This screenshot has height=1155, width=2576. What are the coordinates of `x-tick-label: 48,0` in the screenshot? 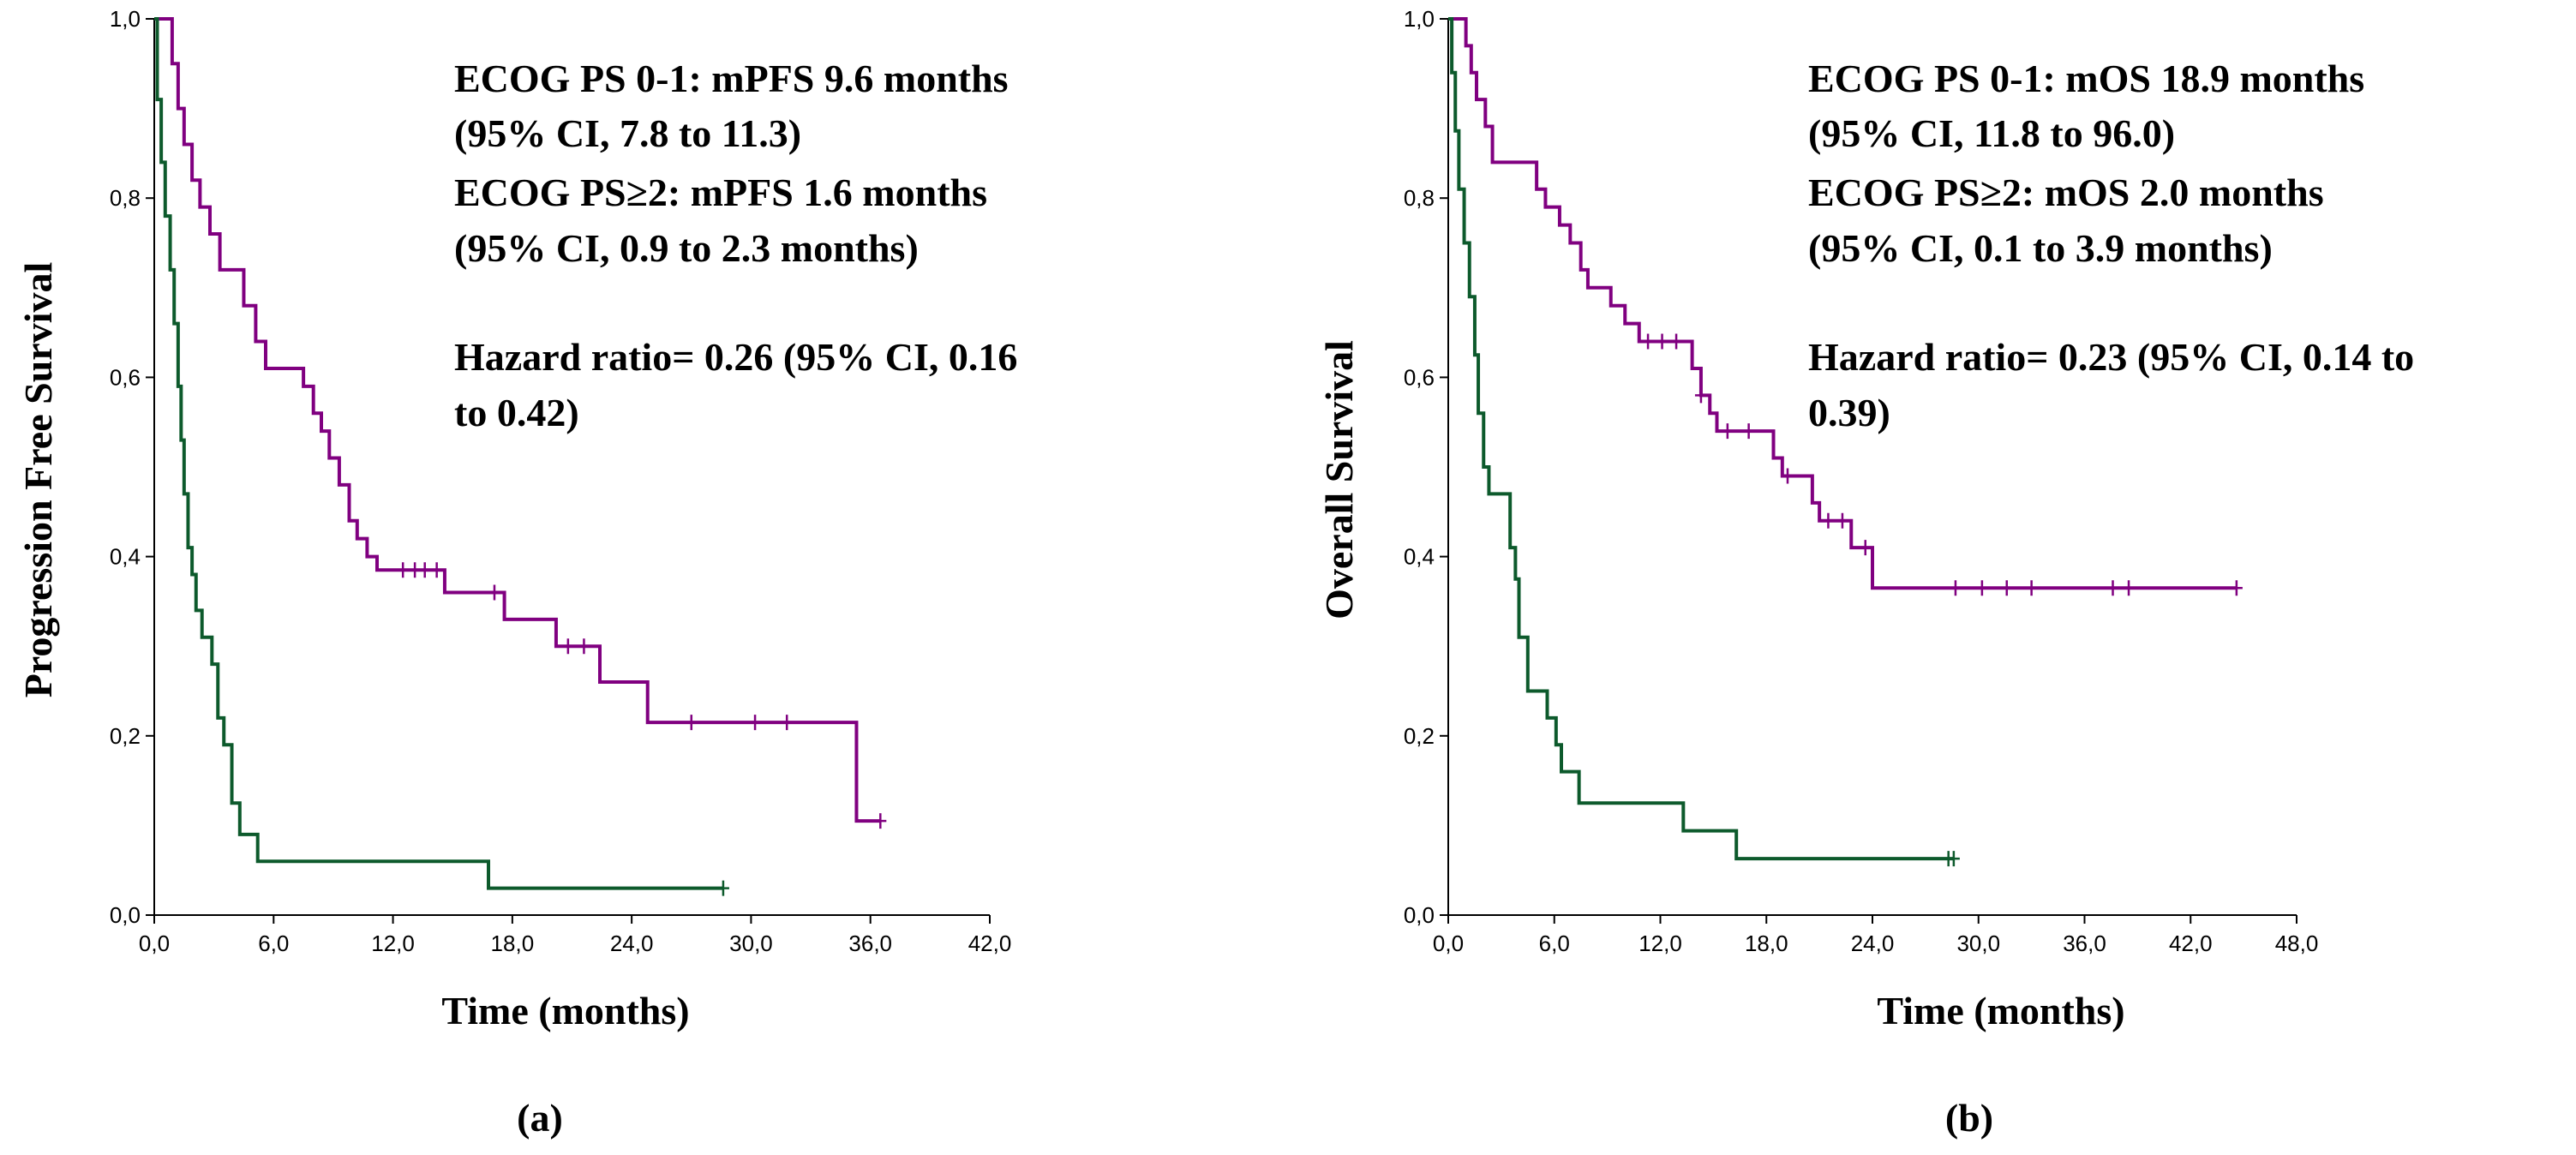 It's located at (2297, 944).